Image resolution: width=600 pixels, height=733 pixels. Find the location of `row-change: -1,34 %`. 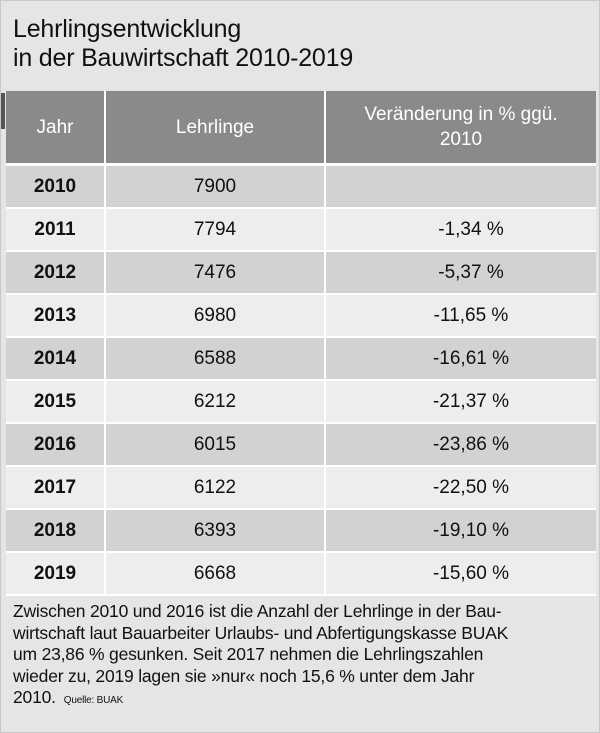

row-change: -1,34 % is located at coordinates (461, 230).